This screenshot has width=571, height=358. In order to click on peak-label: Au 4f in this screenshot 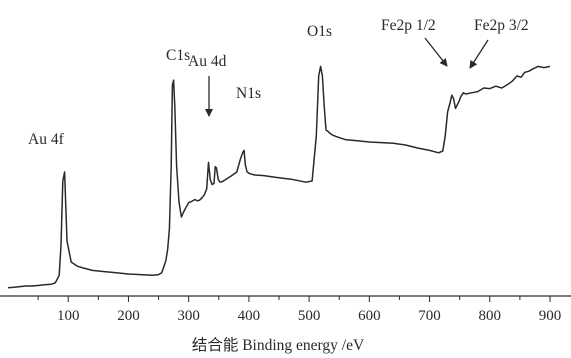, I will do `click(46, 139)`.